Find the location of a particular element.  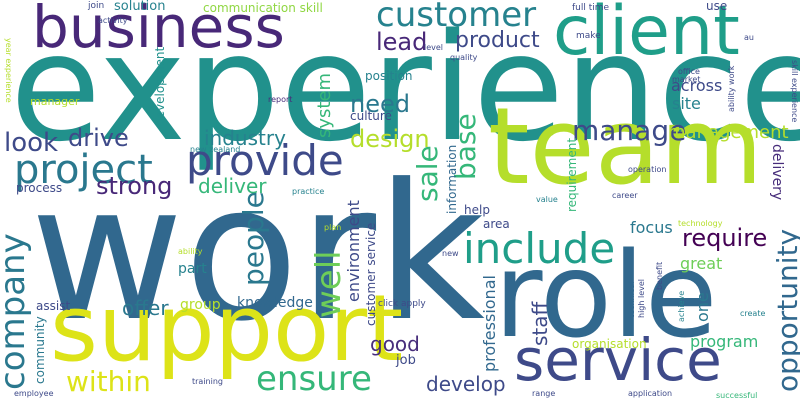

word-people: people is located at coordinates (253, 238).